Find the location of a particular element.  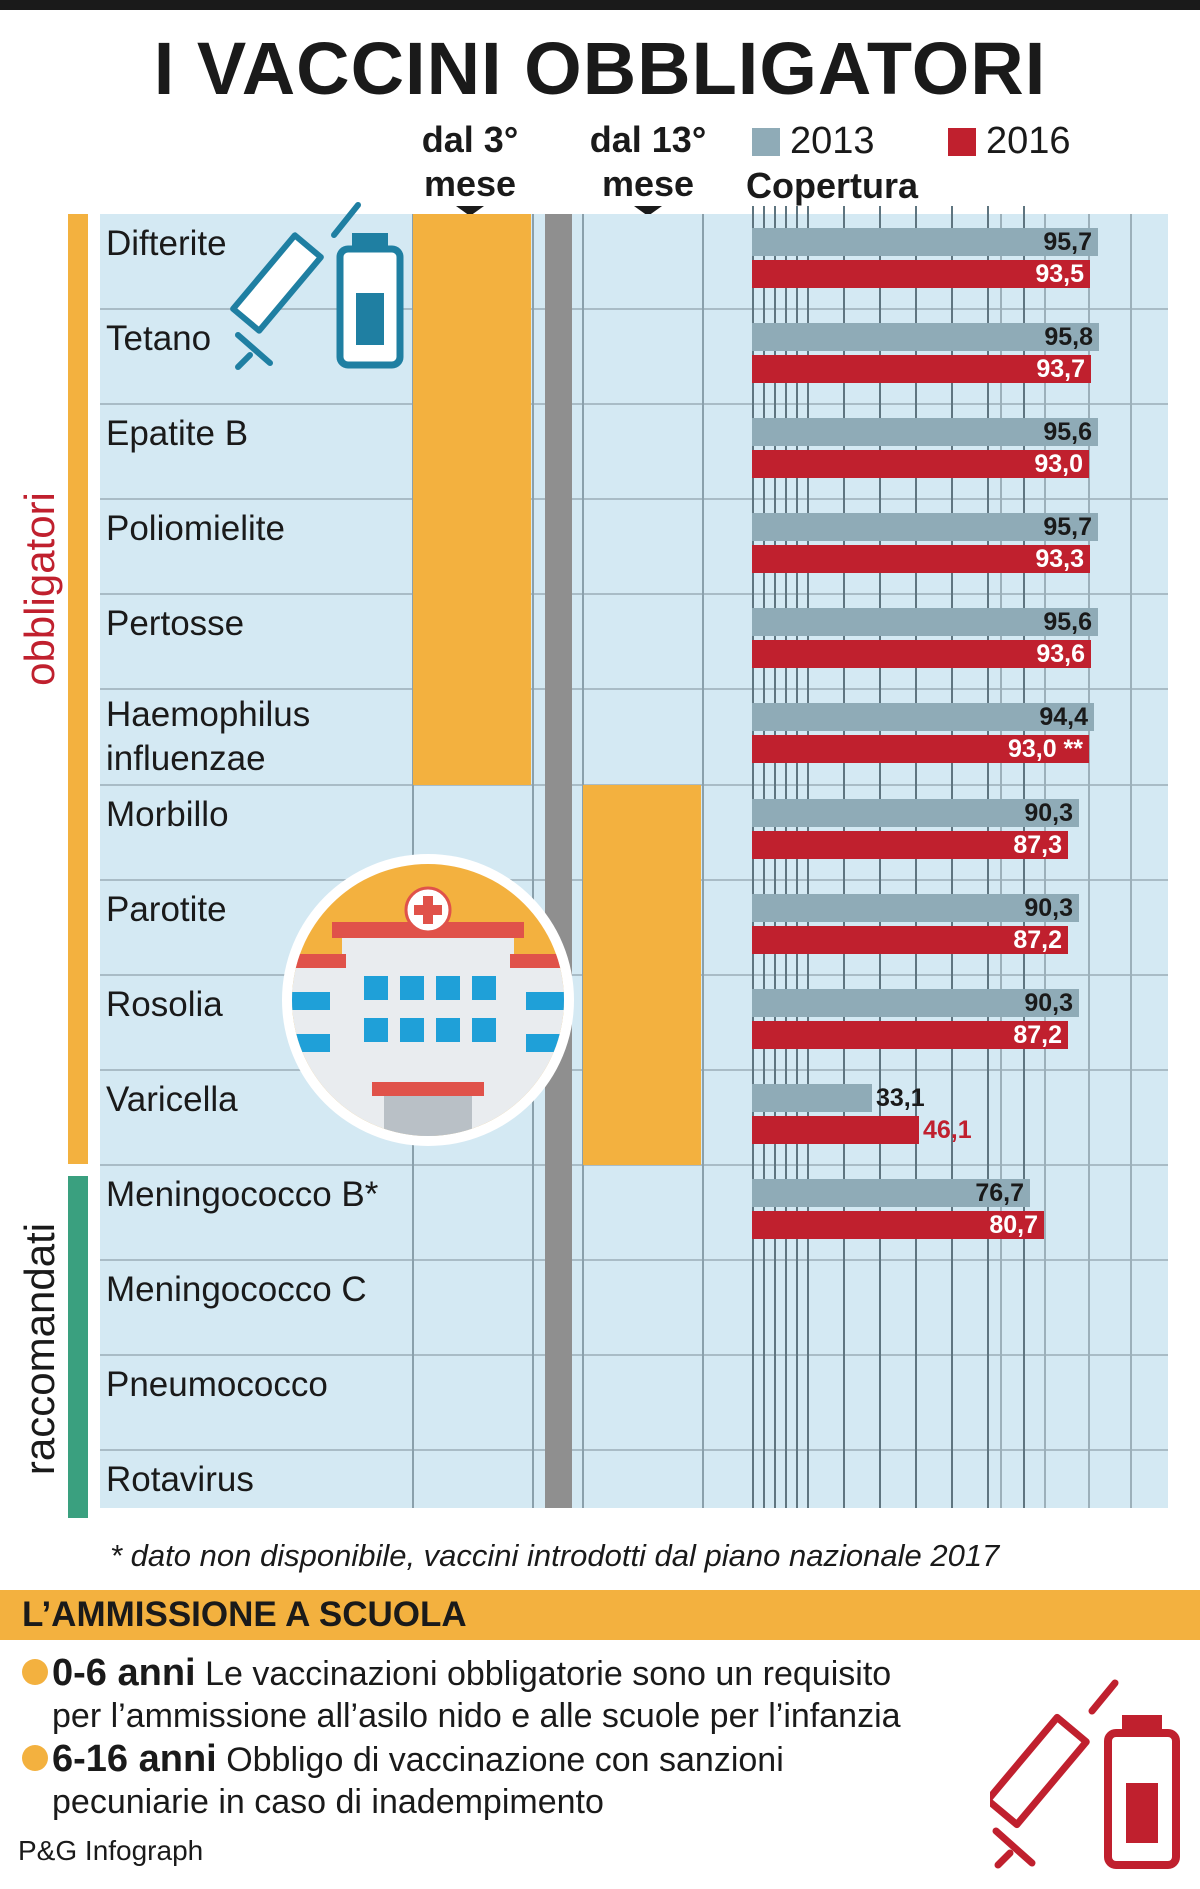

syringe-vial-icon-red is located at coordinates (1085, 1774).